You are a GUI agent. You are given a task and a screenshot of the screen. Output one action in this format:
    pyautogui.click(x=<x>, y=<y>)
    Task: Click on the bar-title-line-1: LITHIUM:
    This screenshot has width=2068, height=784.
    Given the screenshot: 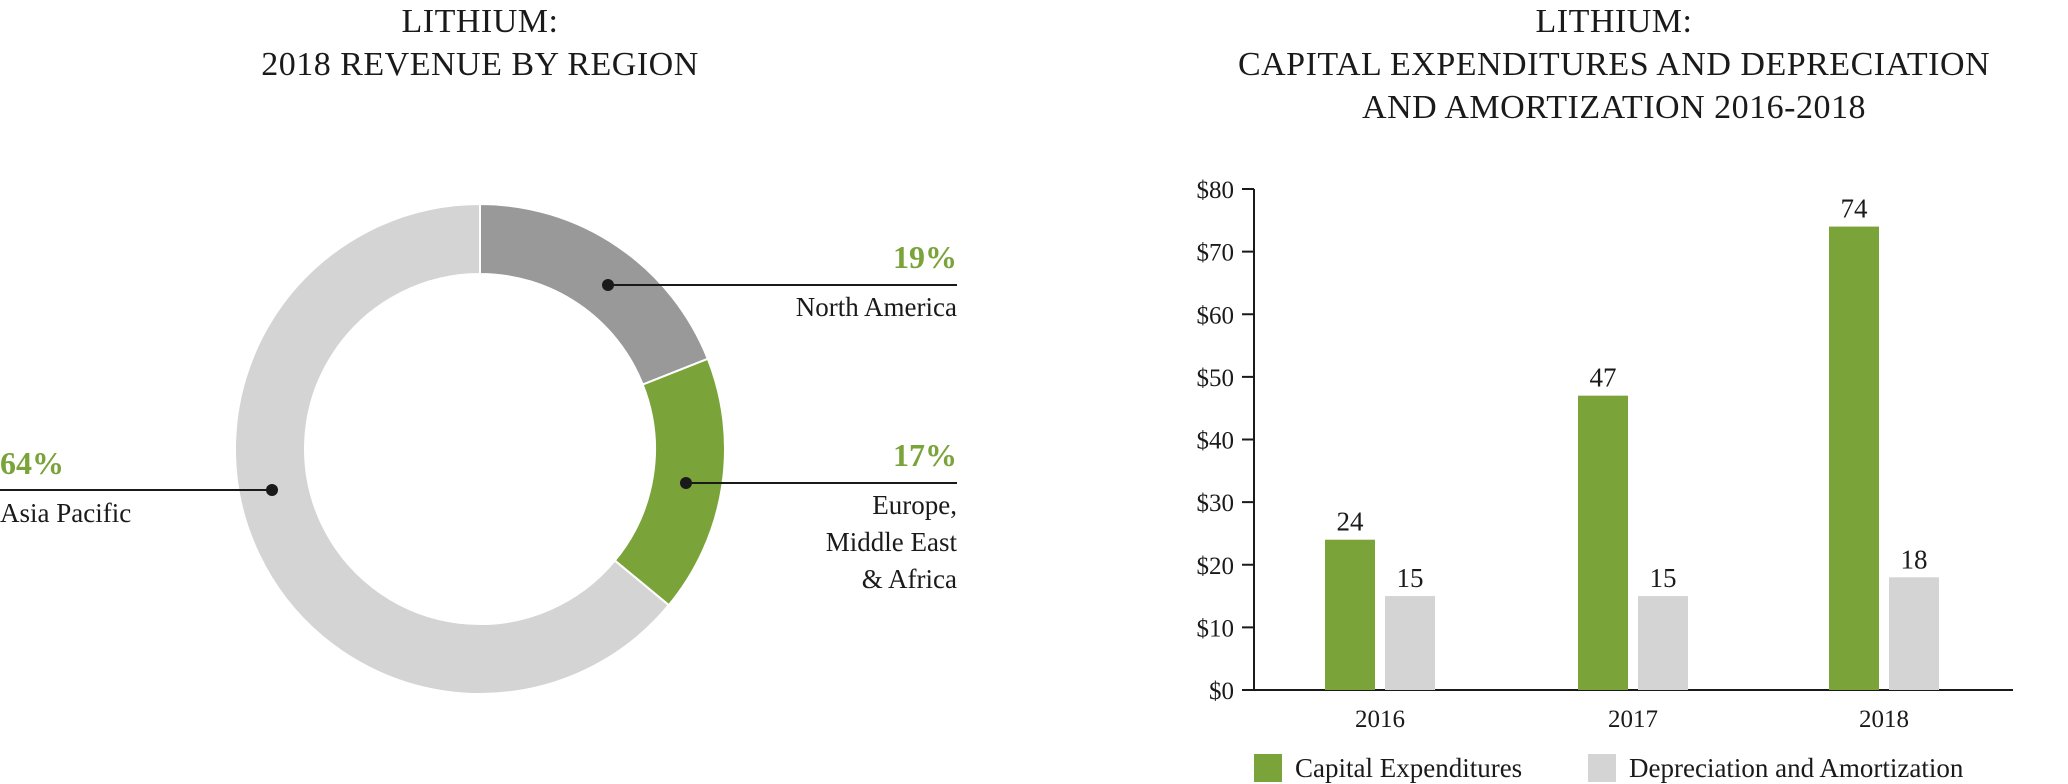 What is the action you would take?
    pyautogui.click(x=1614, y=21)
    